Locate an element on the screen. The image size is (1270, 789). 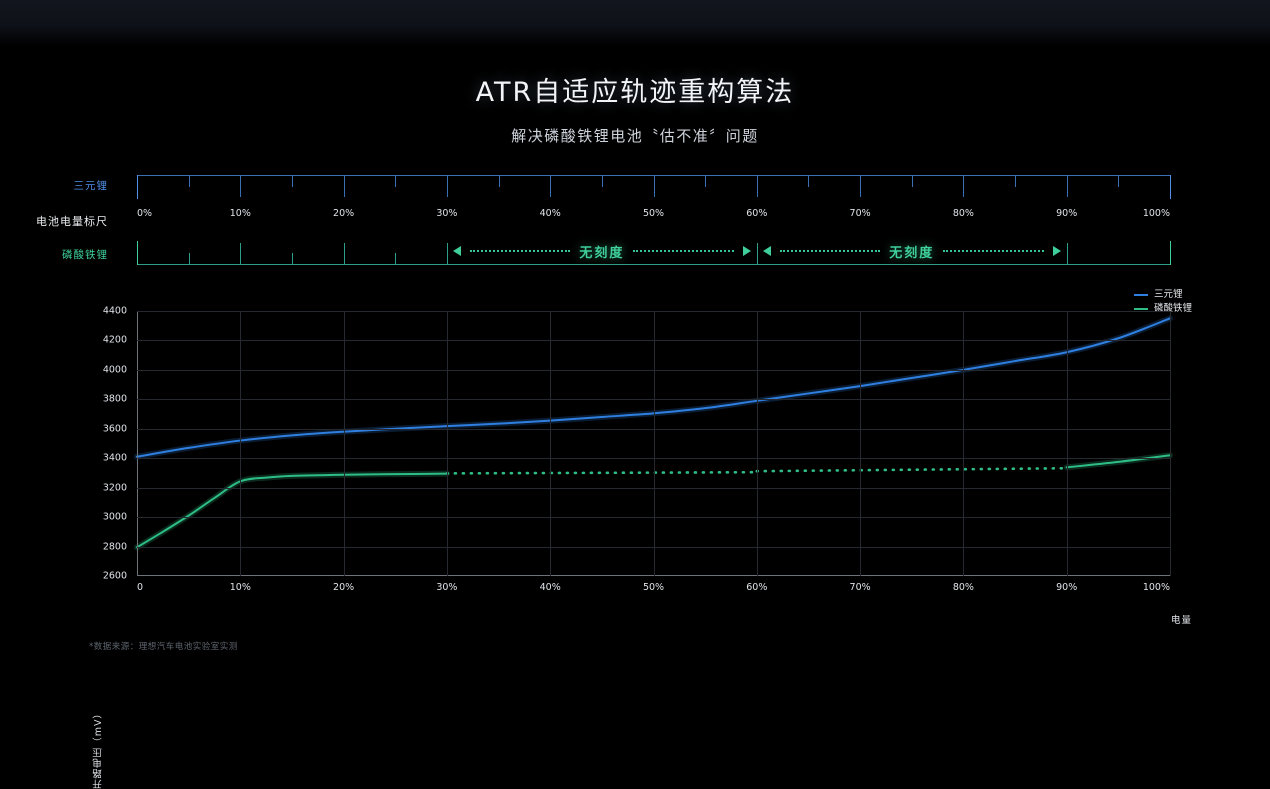
page-title: ATR自适应轨迹重构算法 is located at coordinates (635, 92).